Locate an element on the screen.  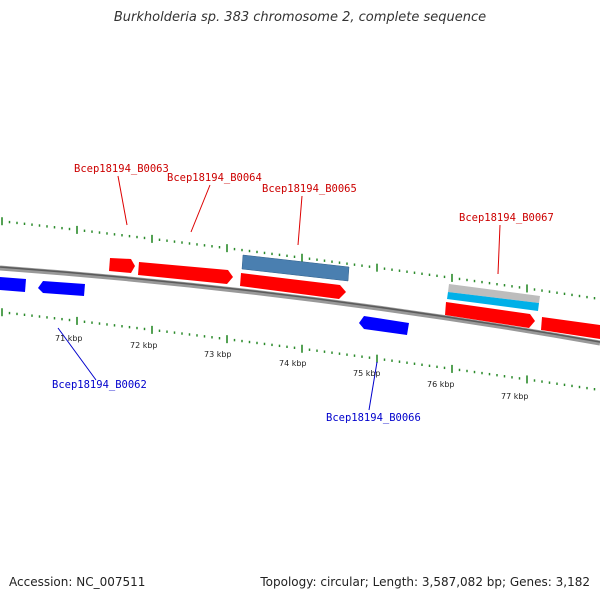
chromosome-backbone-highlight is located at coordinates (300, 304).